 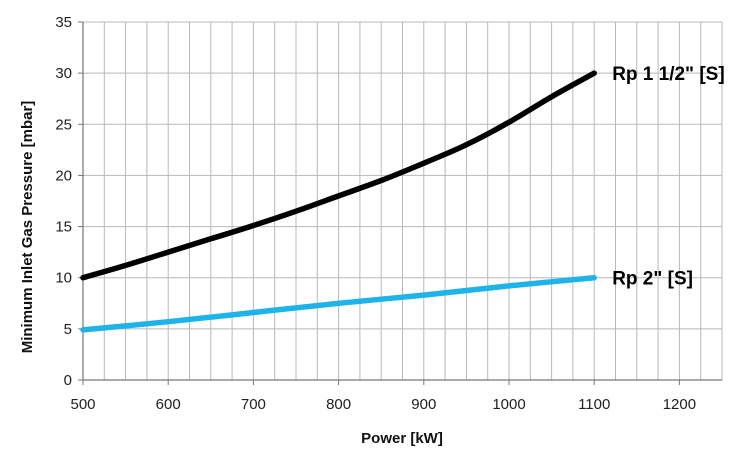 What do you see at coordinates (168, 404) in the screenshot?
I see `x-tick-label: 600` at bounding box center [168, 404].